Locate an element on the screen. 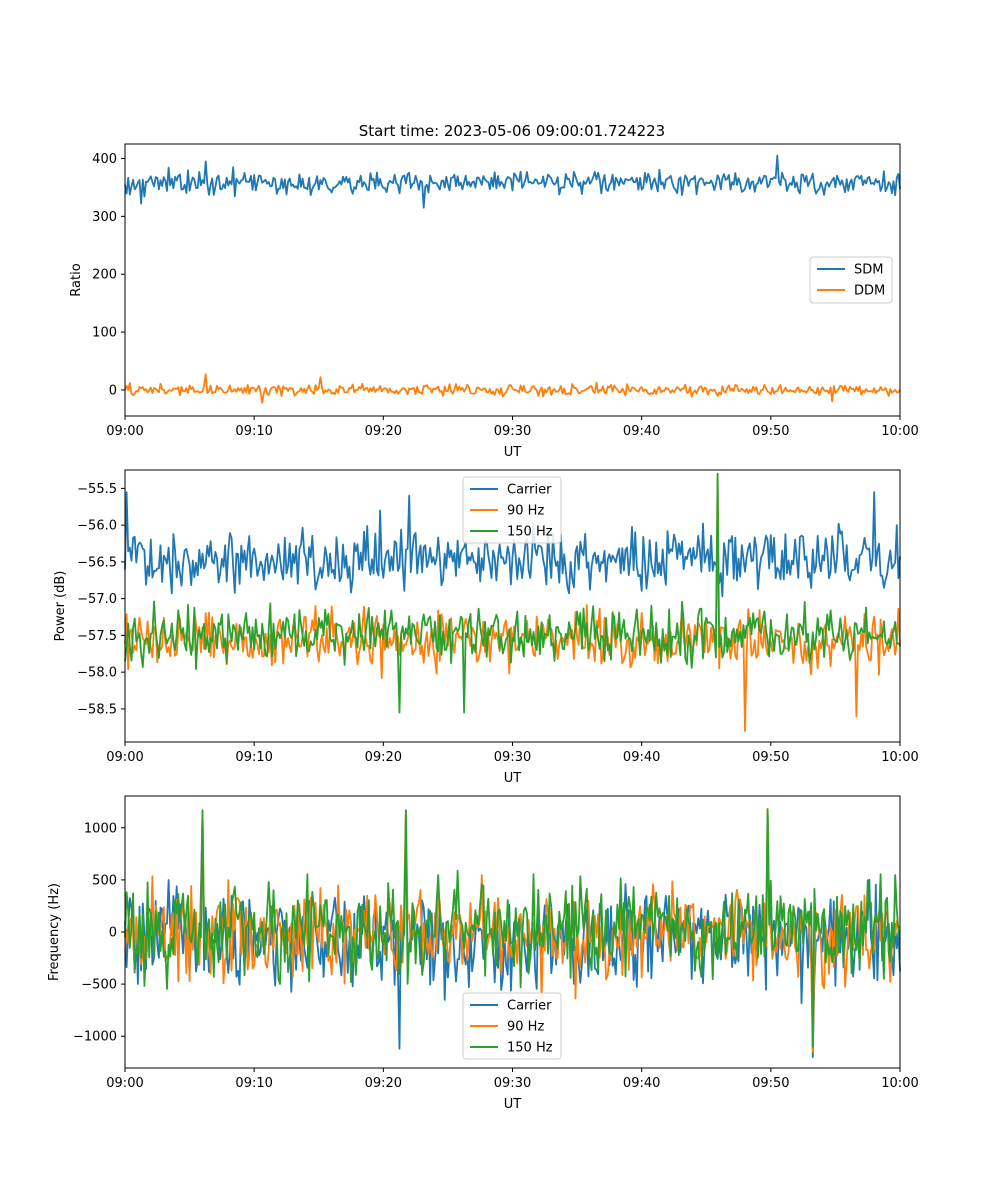 The width and height of the screenshot is (1000, 1200). y-tick-label: −58.5 is located at coordinates (97, 709).